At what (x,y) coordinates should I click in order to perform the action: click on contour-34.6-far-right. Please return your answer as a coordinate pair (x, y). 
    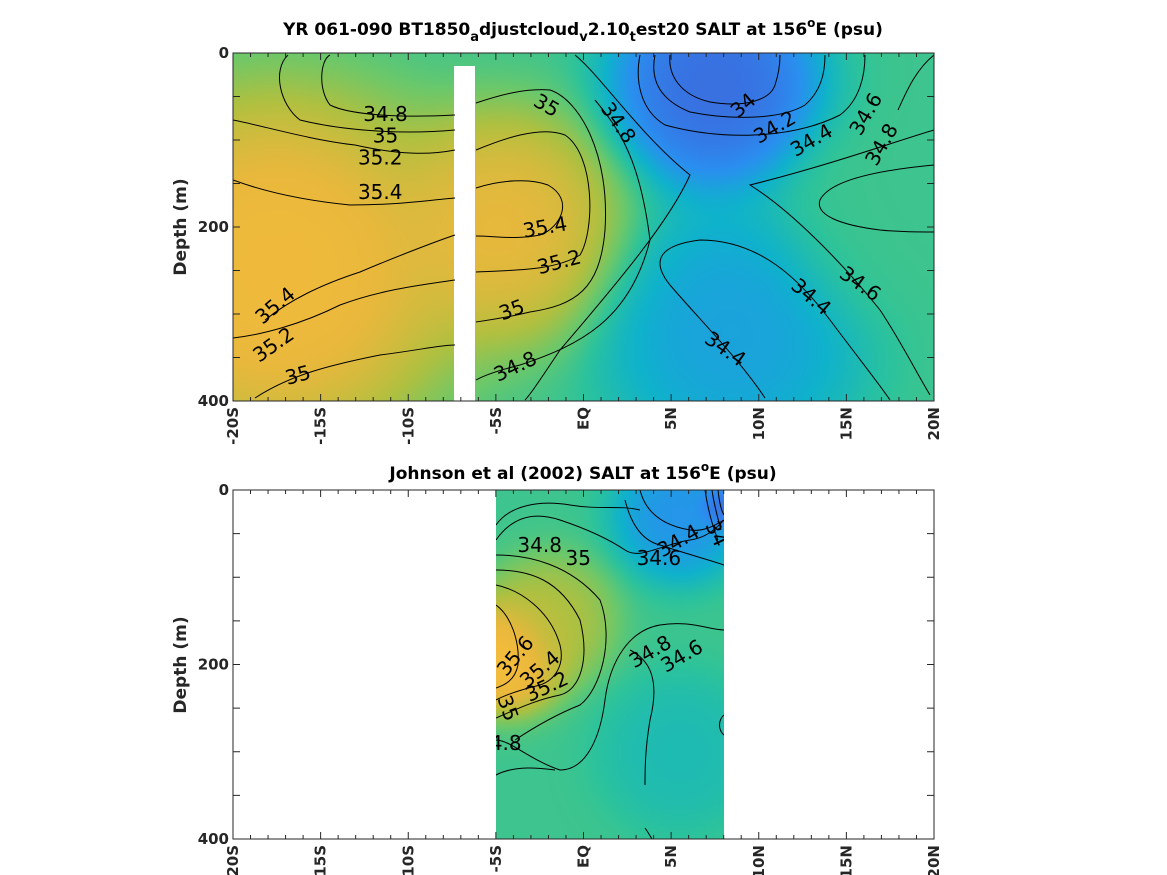
    Looking at the image, I should click on (876, 198).